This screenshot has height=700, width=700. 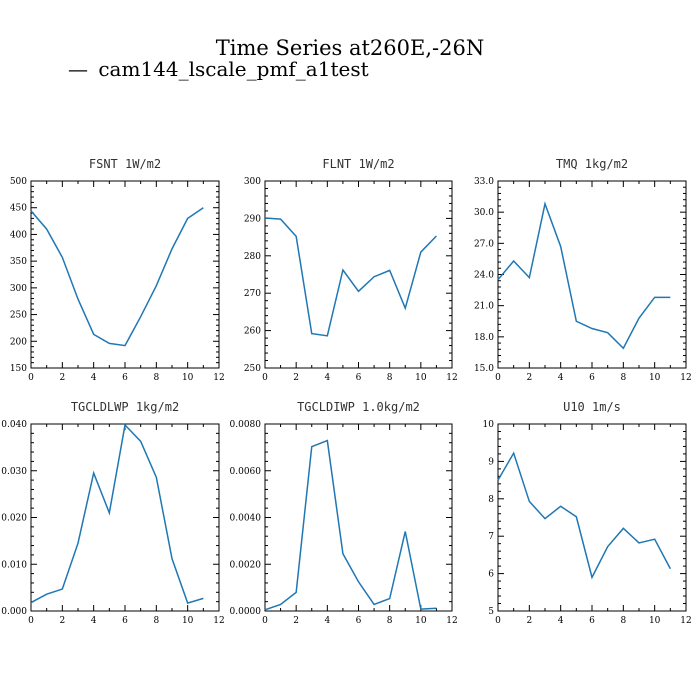 What do you see at coordinates (14, 472) in the screenshot?
I see `y-tick-label: 0.030` at bounding box center [14, 472].